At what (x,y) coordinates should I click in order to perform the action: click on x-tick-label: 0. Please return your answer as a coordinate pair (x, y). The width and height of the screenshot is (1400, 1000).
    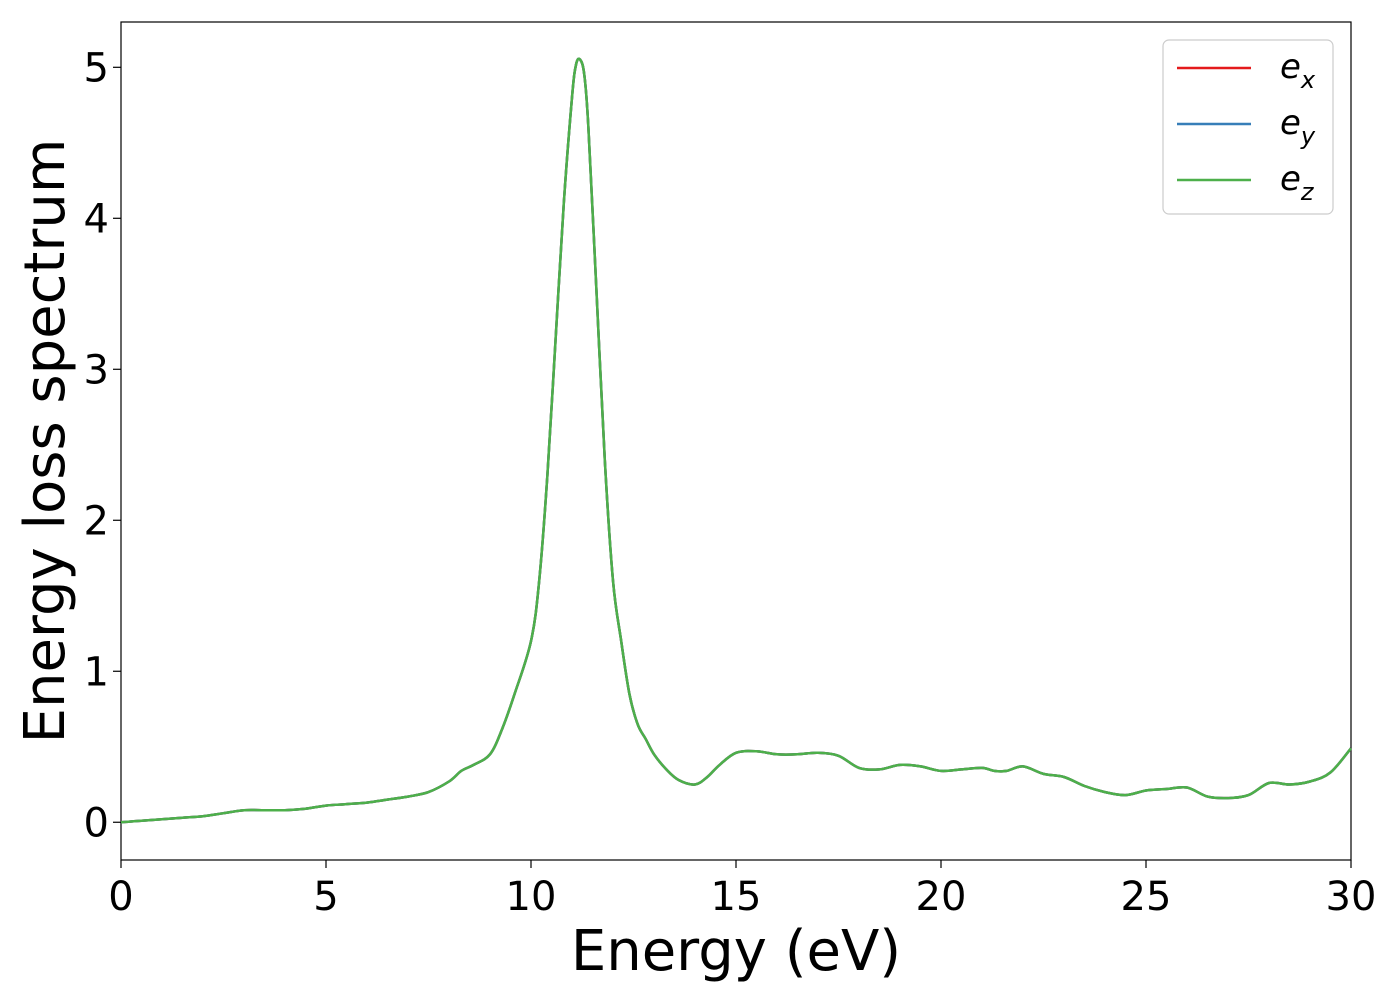
    Looking at the image, I should click on (120, 897).